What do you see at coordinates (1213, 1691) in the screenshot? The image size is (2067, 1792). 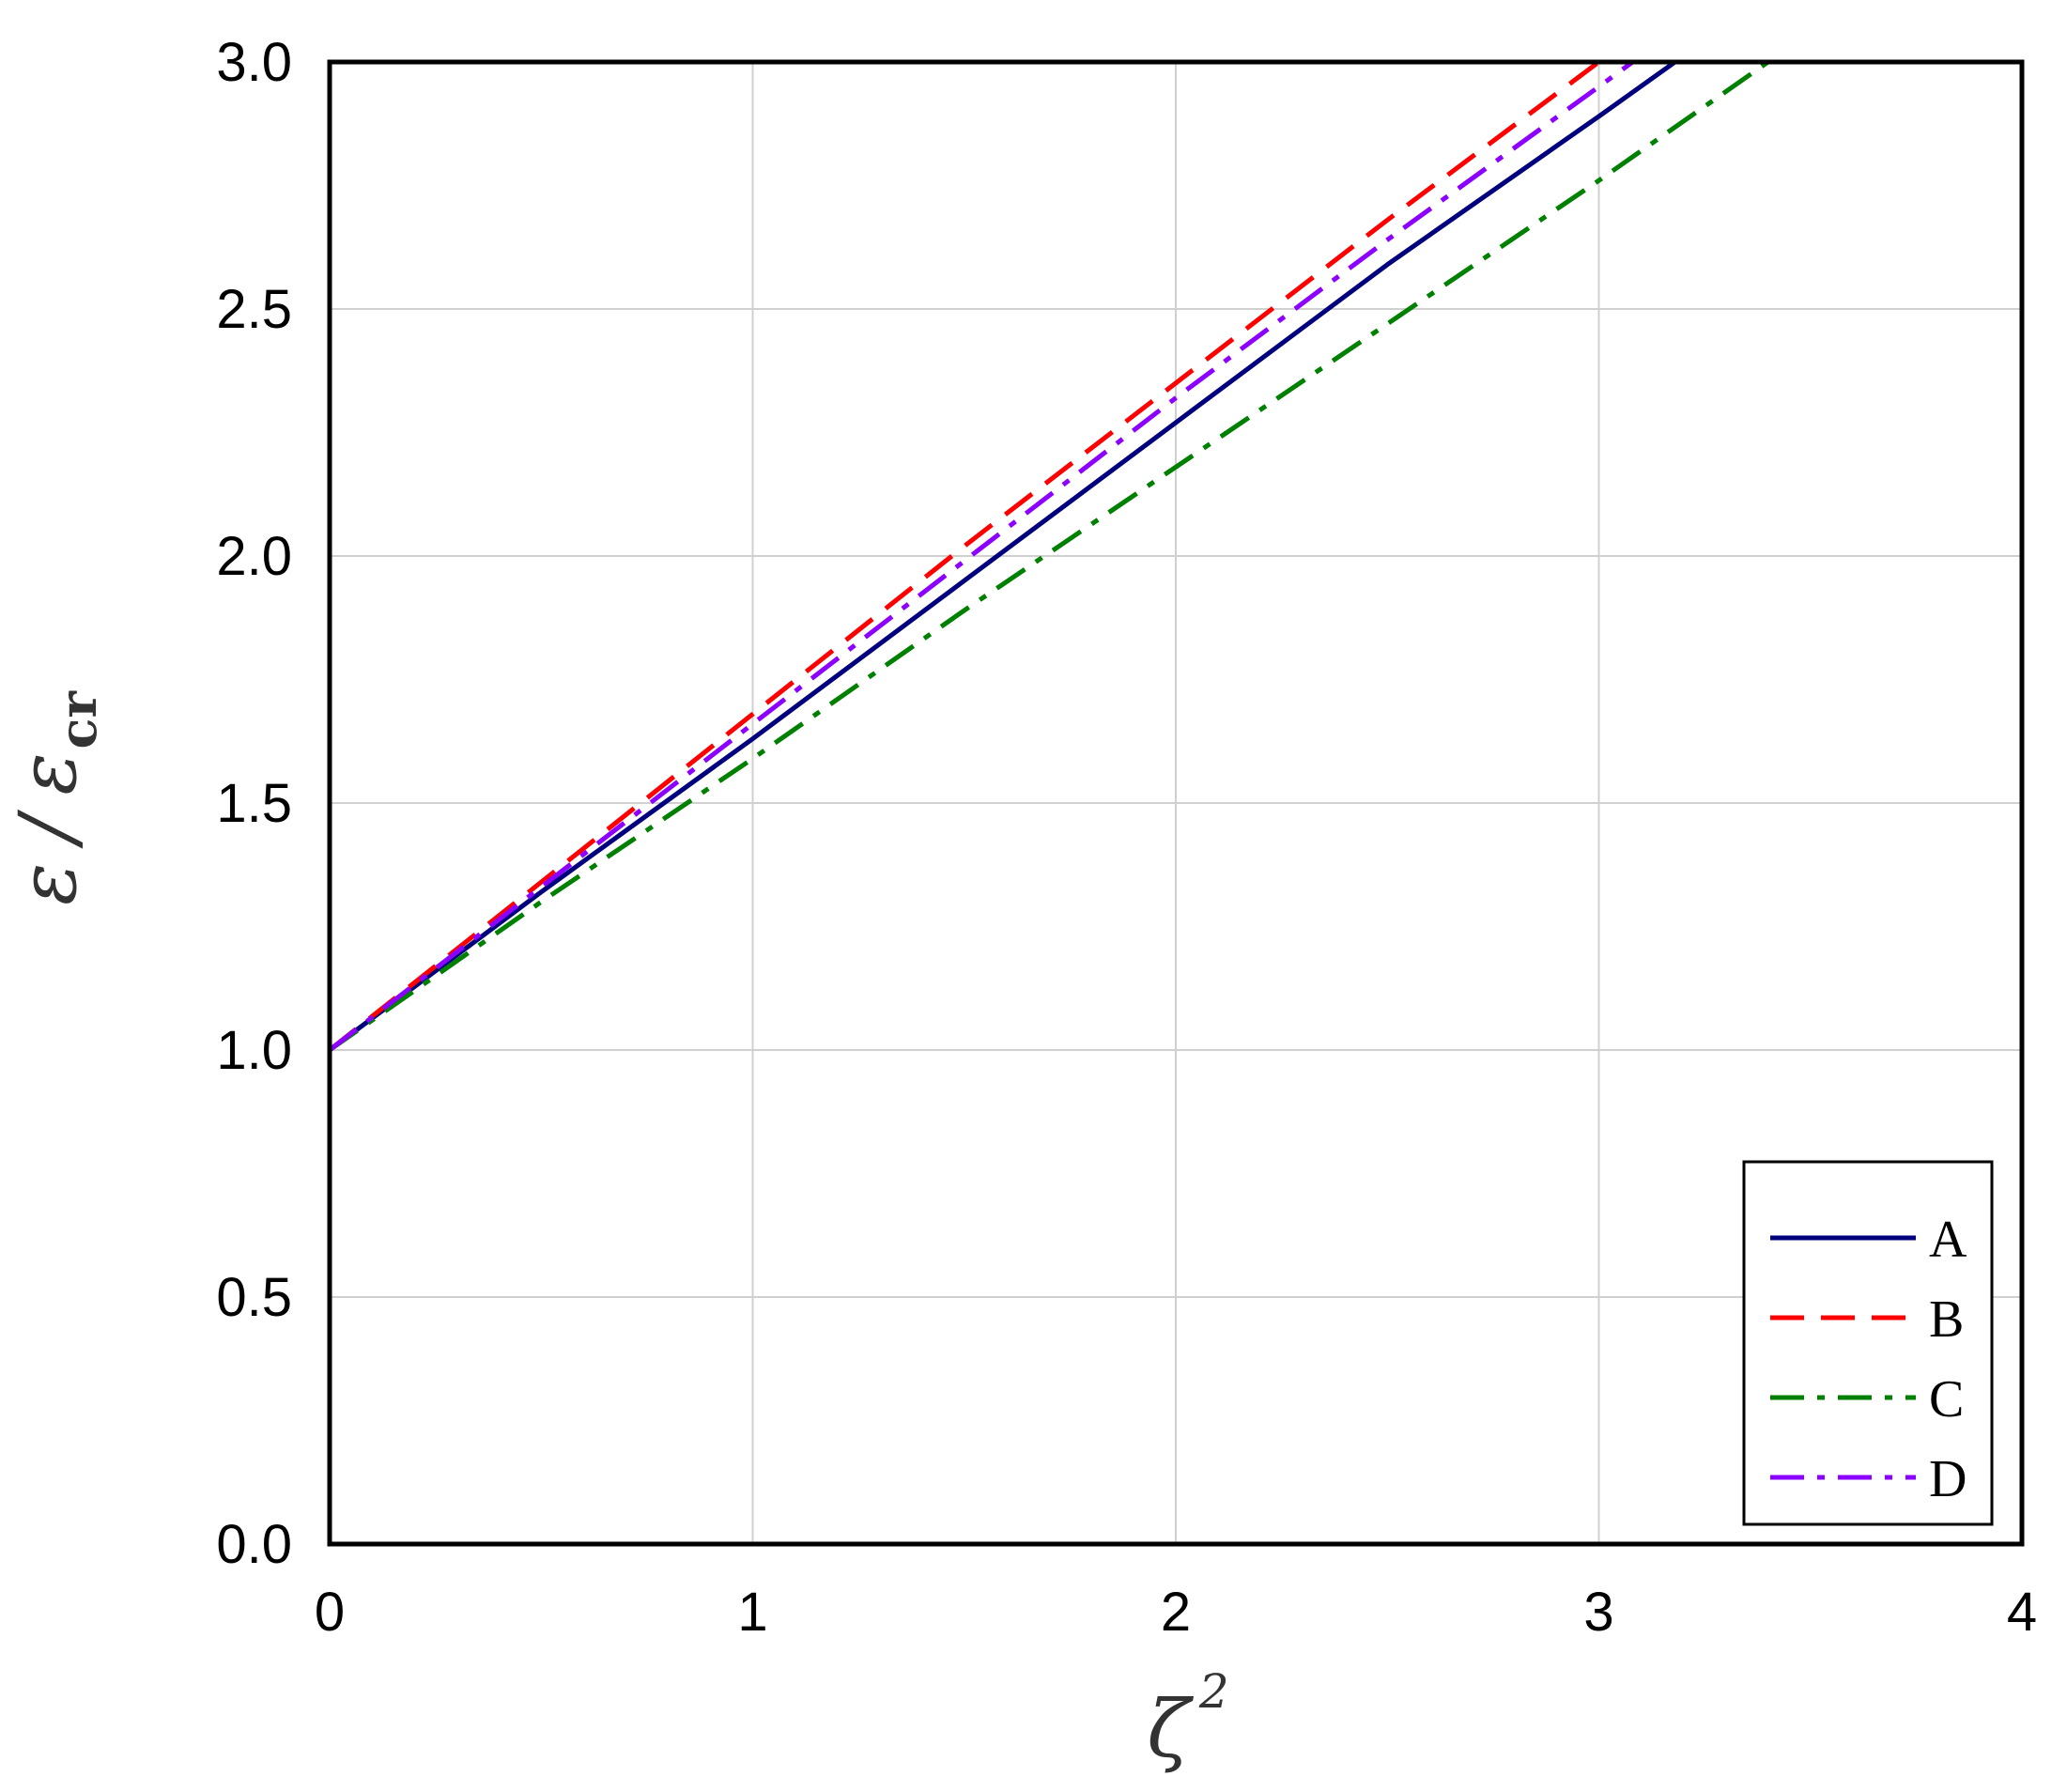 I see `x-axis-label-superscript: 2` at bounding box center [1213, 1691].